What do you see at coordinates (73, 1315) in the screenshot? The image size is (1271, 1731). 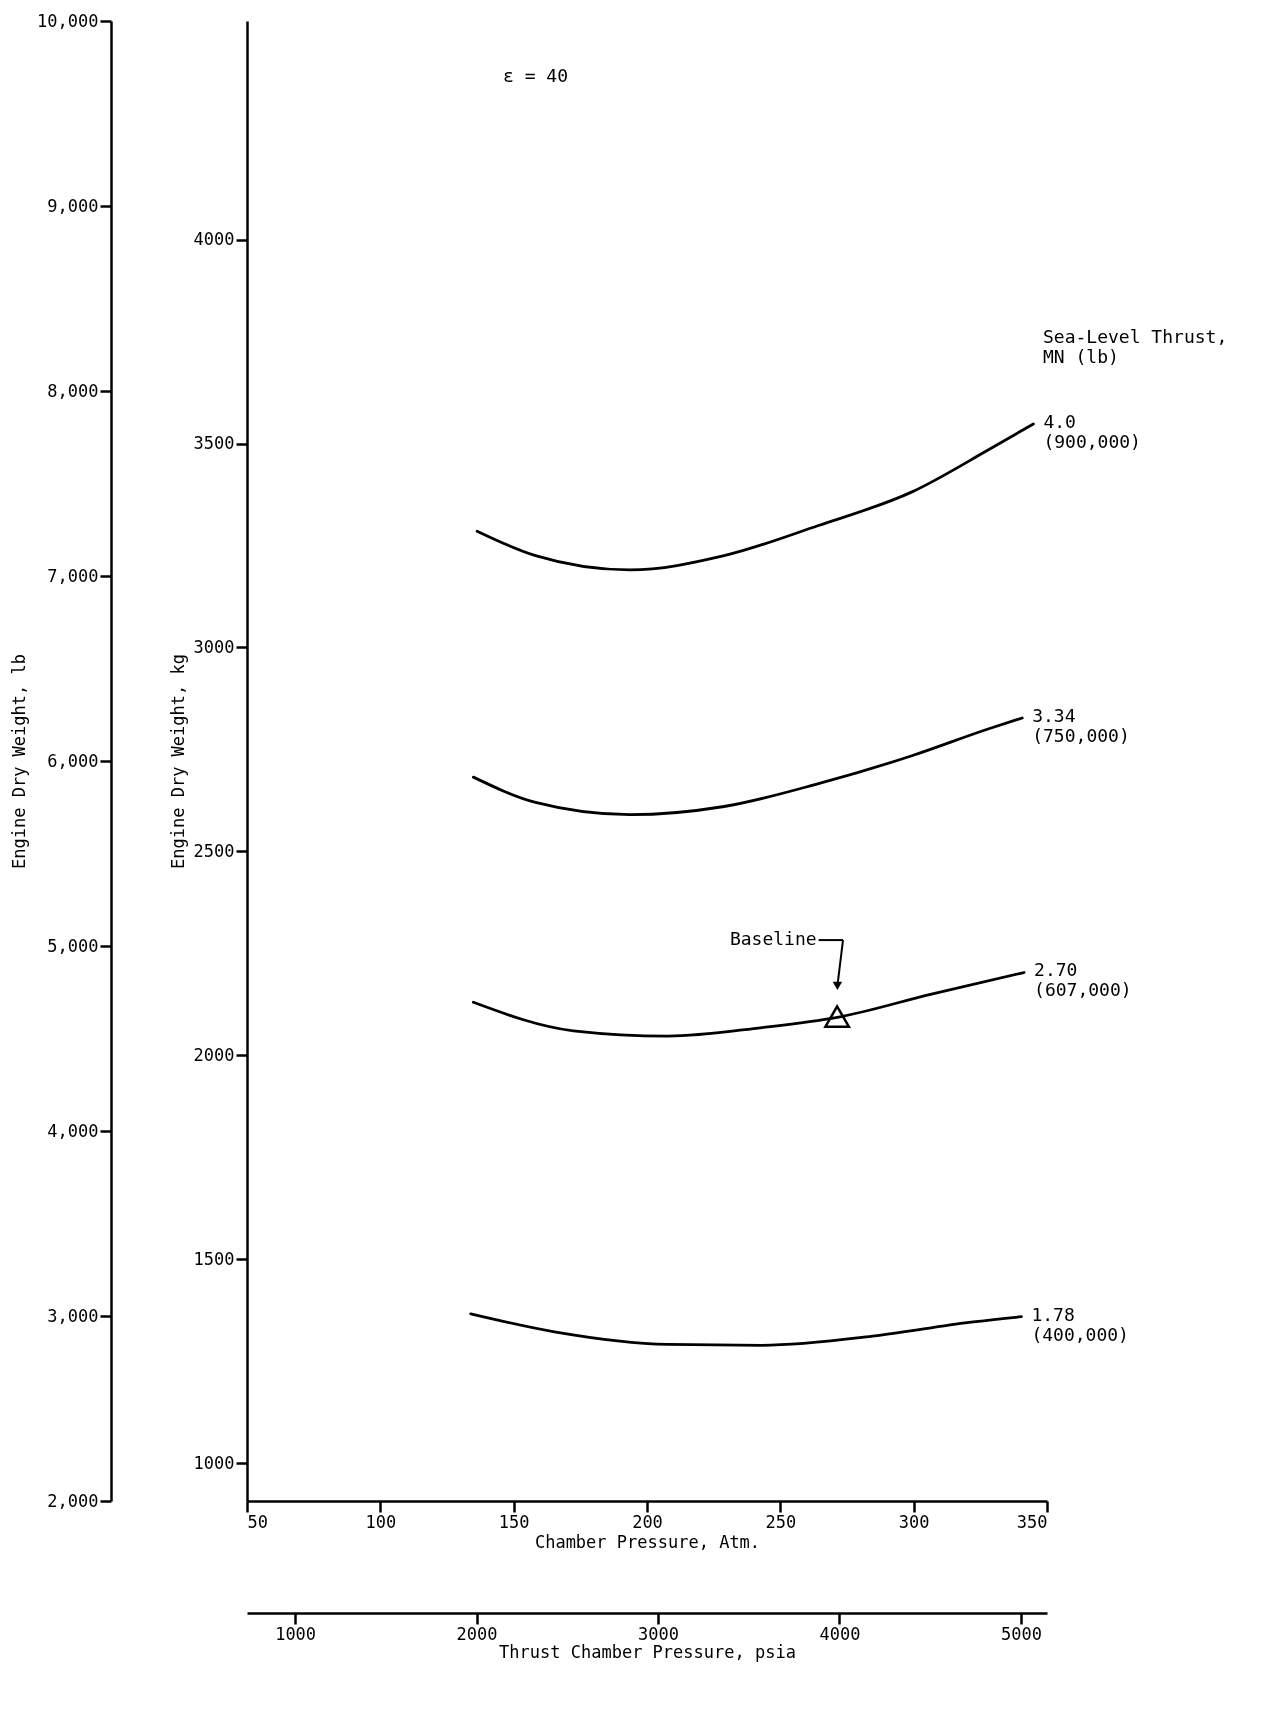 I see `y2-tick-label: 3,000` at bounding box center [73, 1315].